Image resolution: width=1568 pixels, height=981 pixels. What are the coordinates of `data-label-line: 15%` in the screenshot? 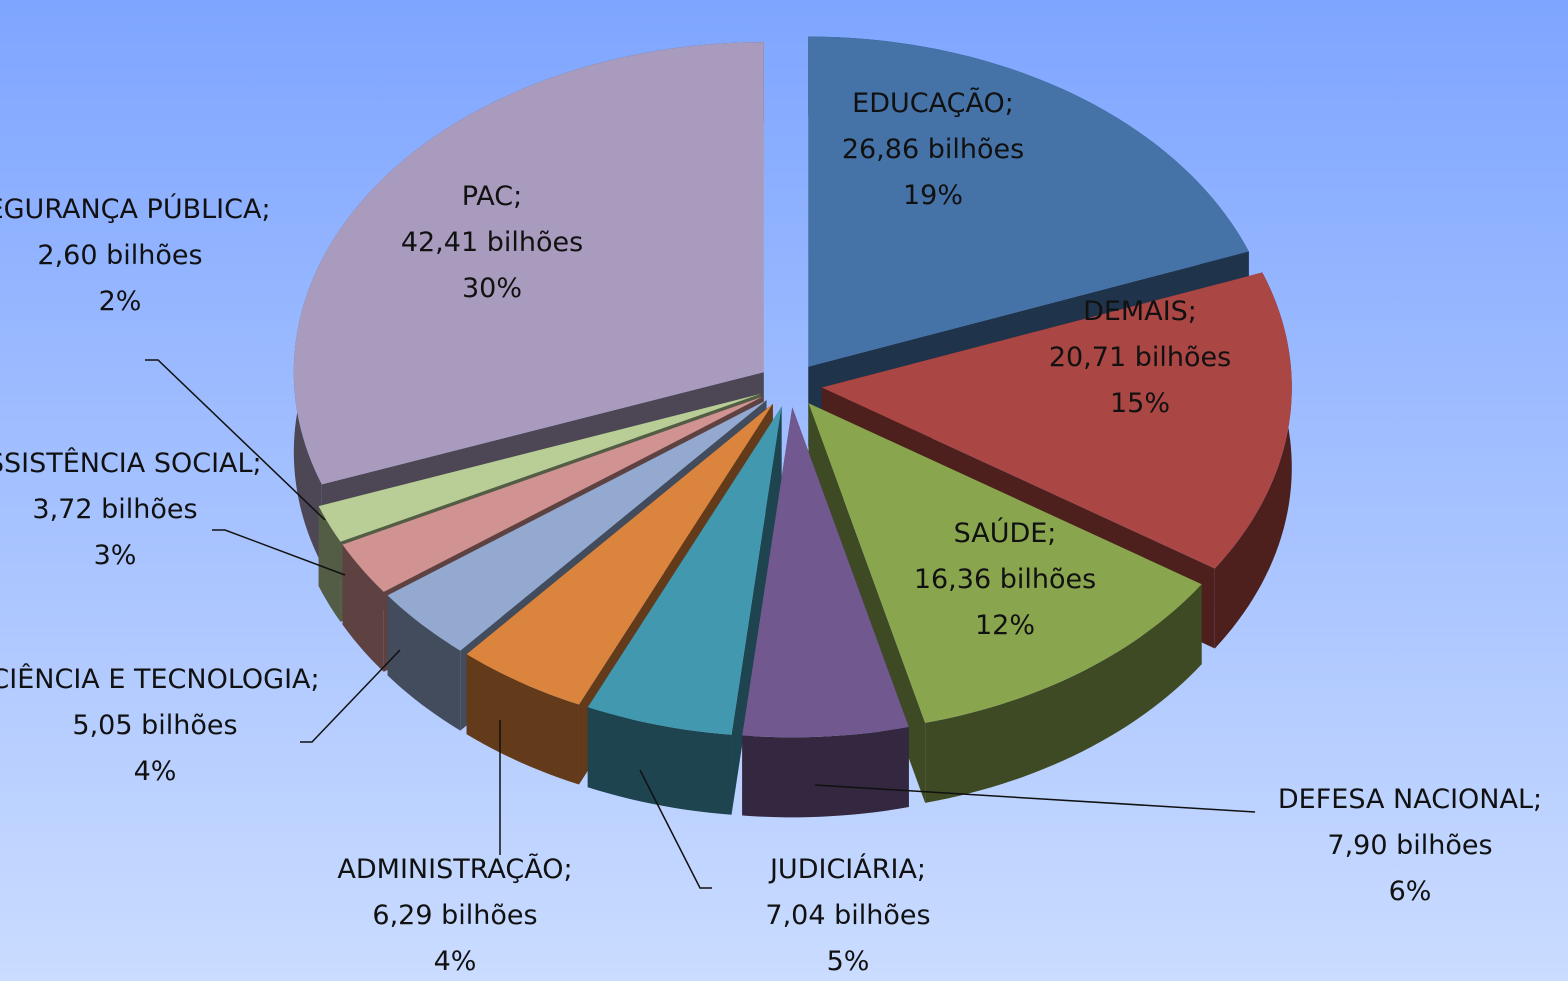 It's located at (1140, 403).